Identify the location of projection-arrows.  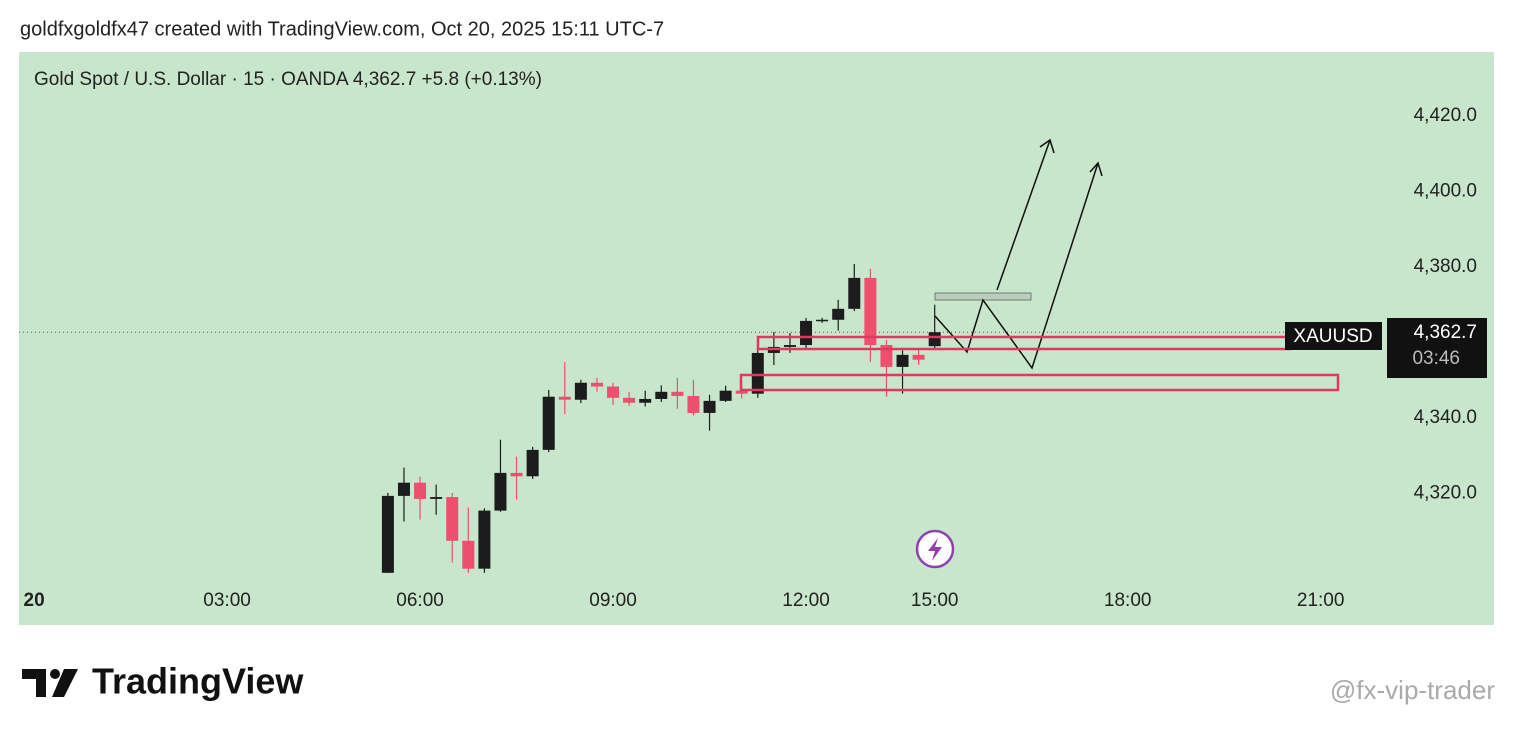
(1018, 254).